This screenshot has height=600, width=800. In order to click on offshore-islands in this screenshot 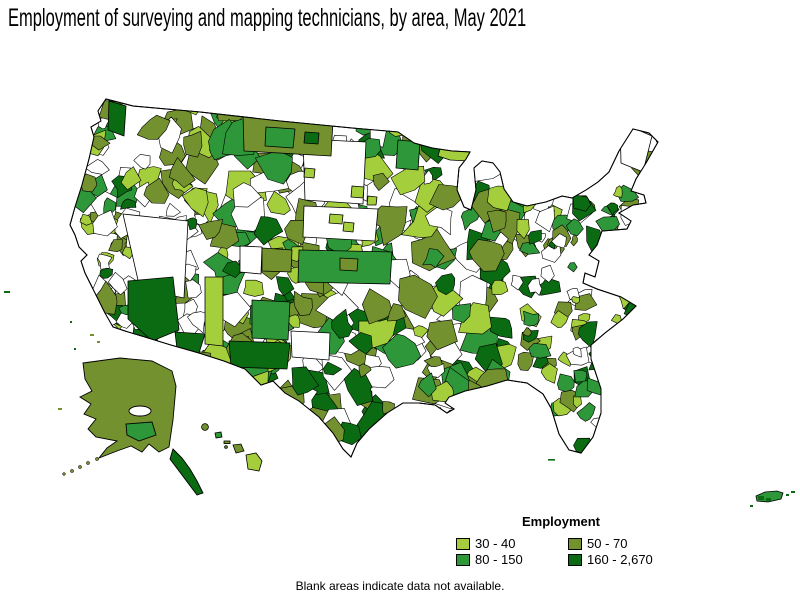, I will do `click(312, 391)`.